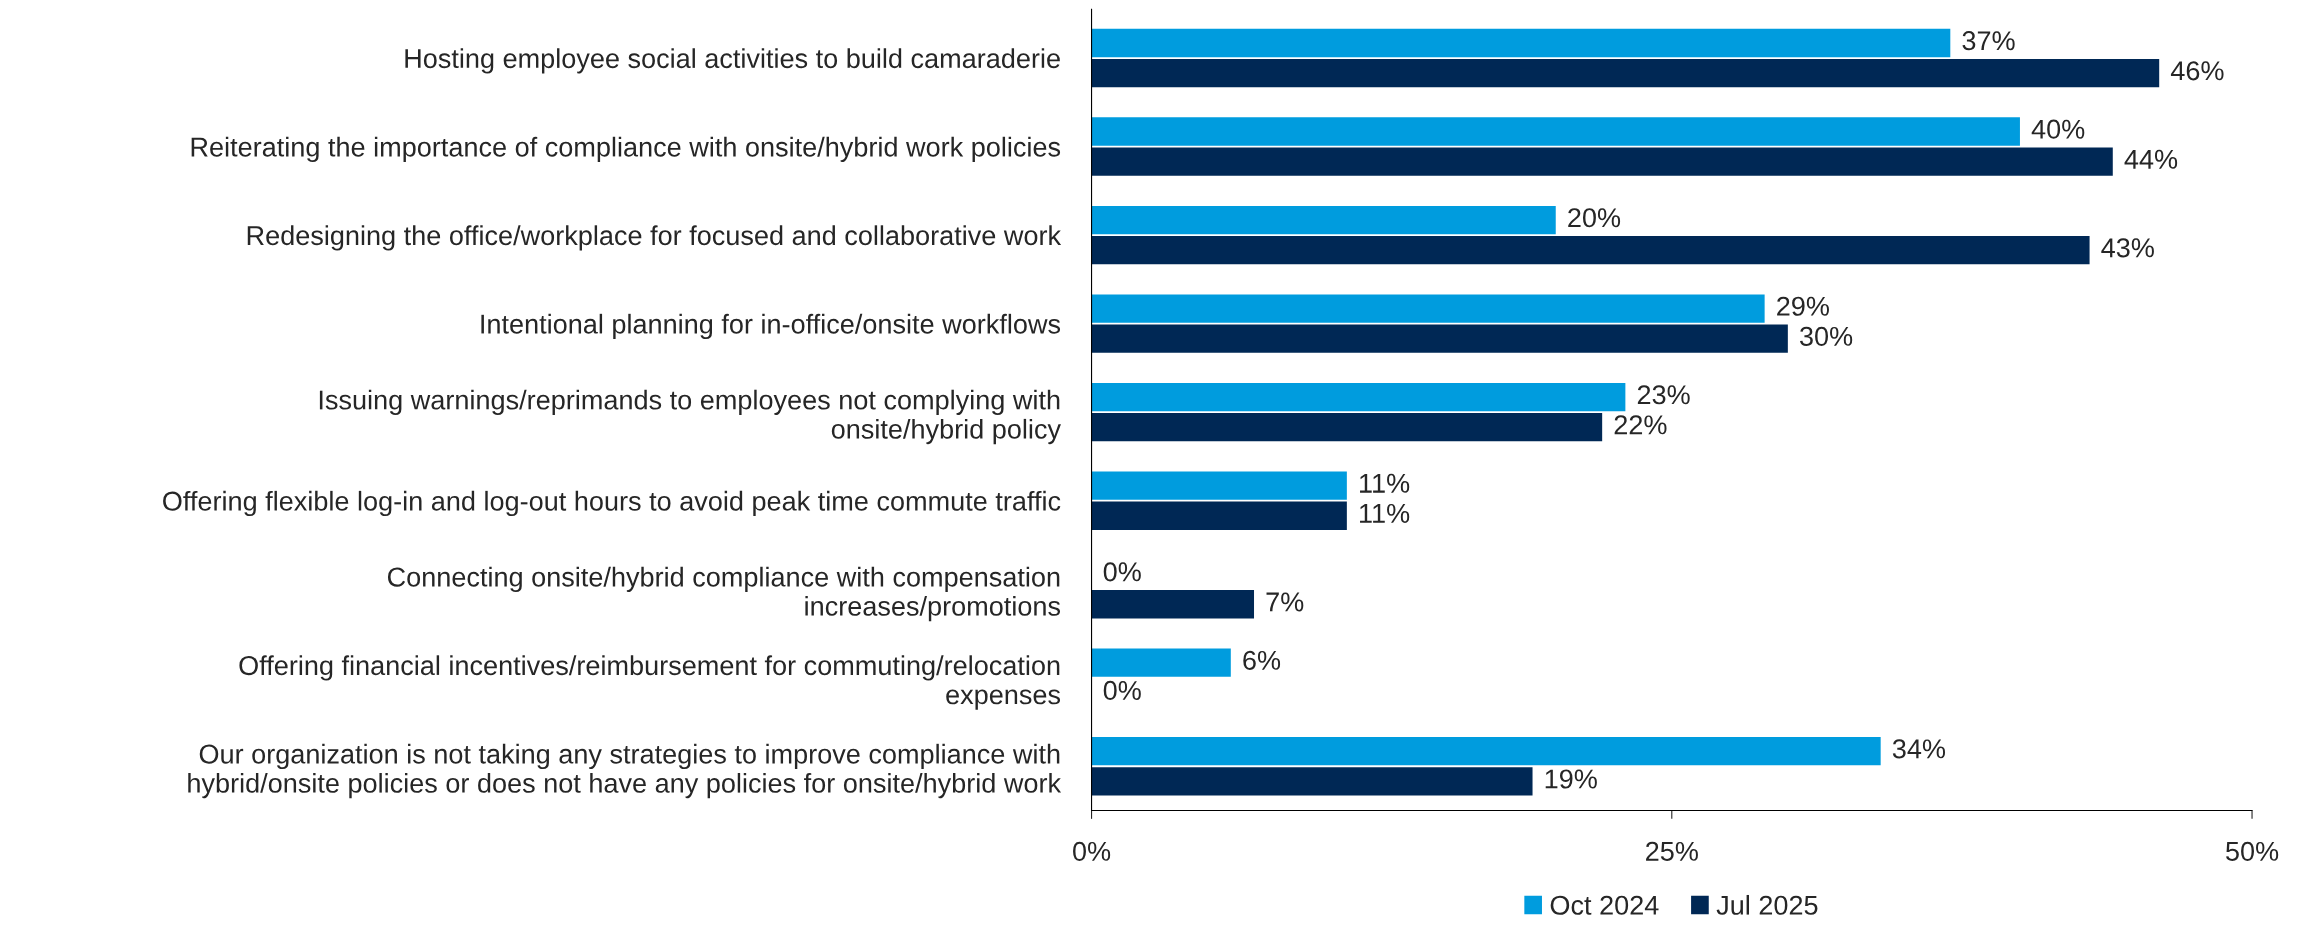 The height and width of the screenshot is (937, 2298). Describe the element at coordinates (1640, 425) in the screenshot. I see `data-label: 22%` at that location.